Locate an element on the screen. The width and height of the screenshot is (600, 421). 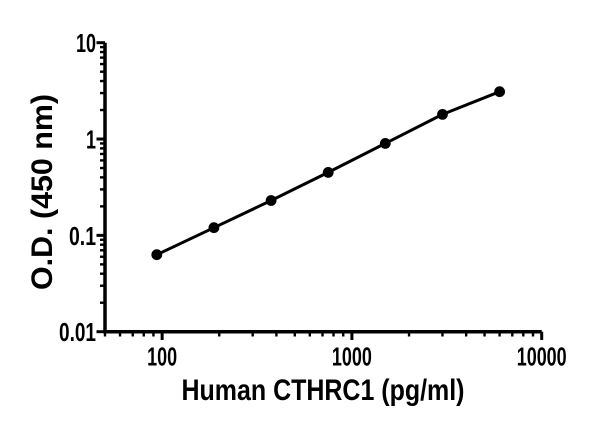
y-tick-label: 1 is located at coordinates (91, 140).